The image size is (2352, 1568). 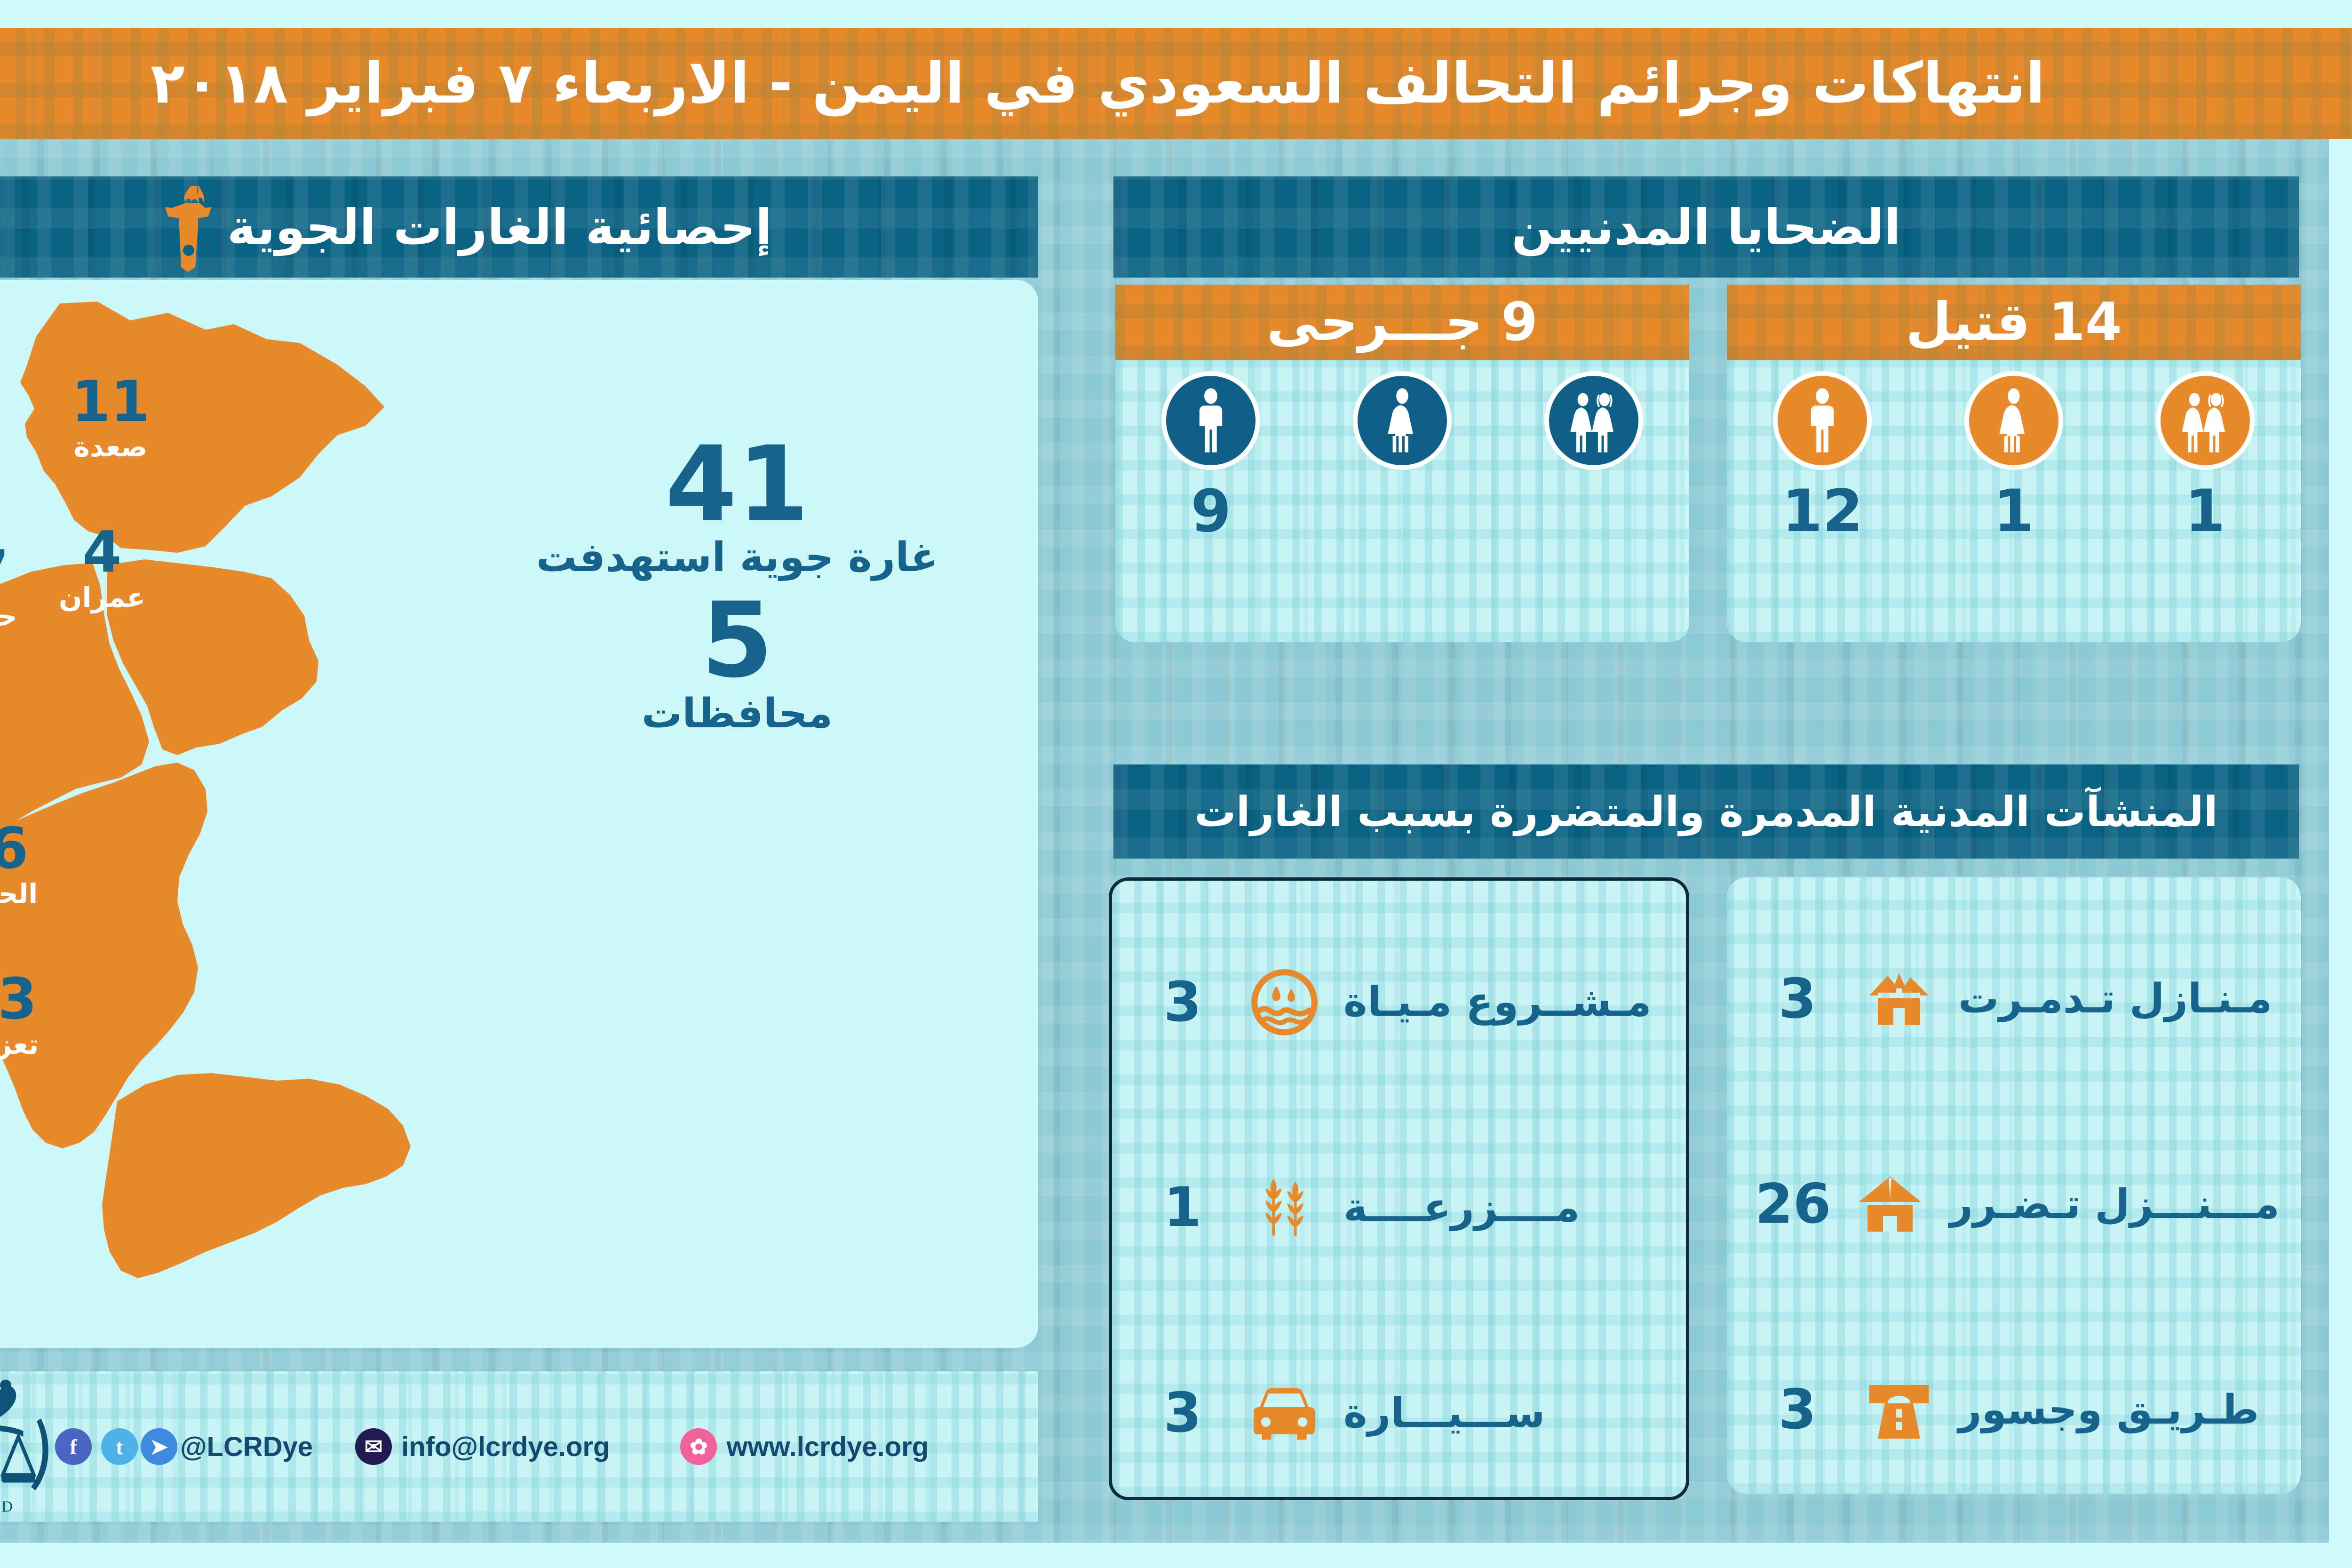 What do you see at coordinates (1444, 1413) in the screenshot?
I see `cars-label: ســـيـــارة` at bounding box center [1444, 1413].